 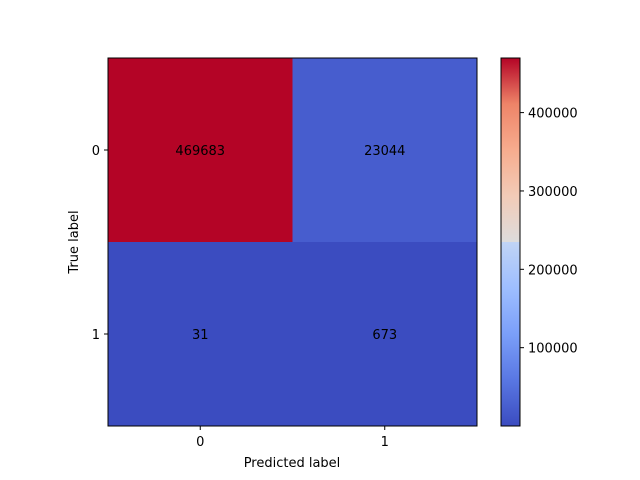 What do you see at coordinates (510, 242) in the screenshot?
I see `colorbar` at bounding box center [510, 242].